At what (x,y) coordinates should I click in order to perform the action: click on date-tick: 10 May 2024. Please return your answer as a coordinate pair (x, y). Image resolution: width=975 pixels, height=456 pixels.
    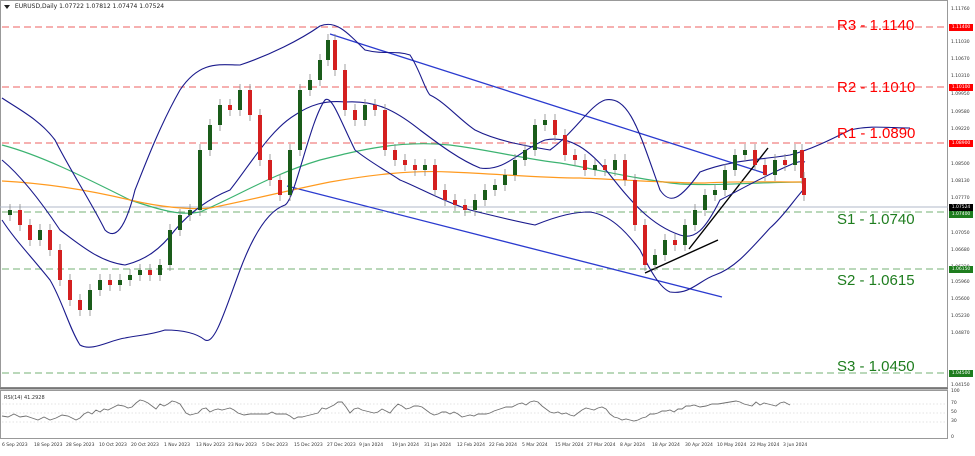
    Looking at the image, I should click on (732, 445).